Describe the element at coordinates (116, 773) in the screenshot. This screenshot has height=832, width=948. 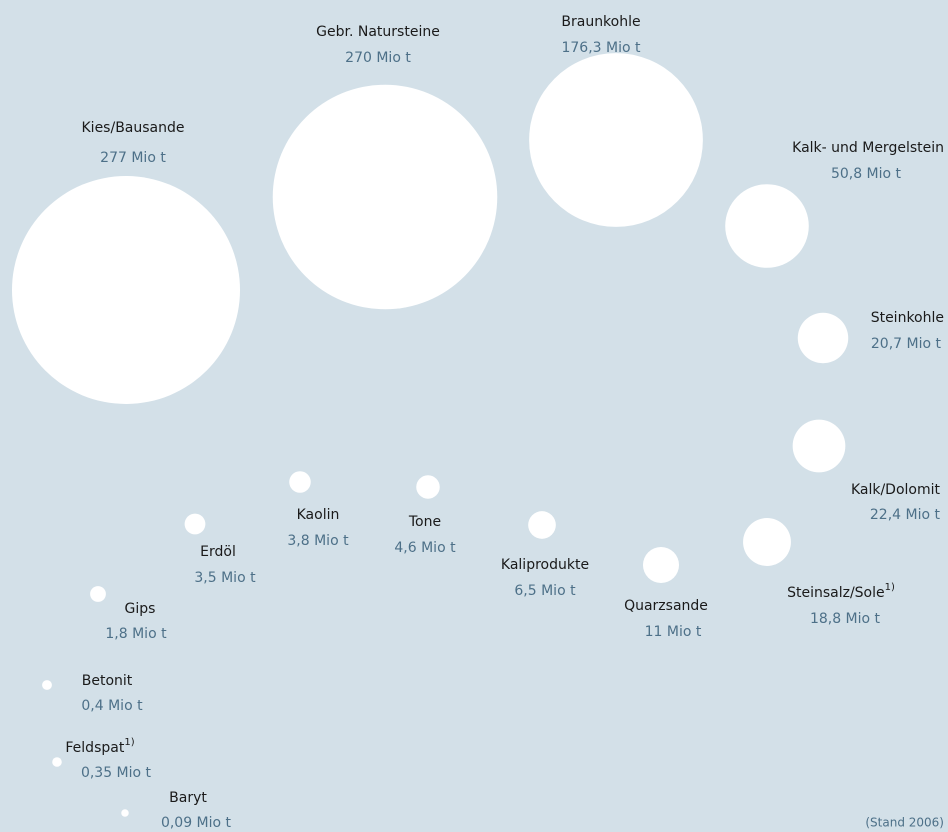
I see `value-label: 0,35 Mio t` at that location.